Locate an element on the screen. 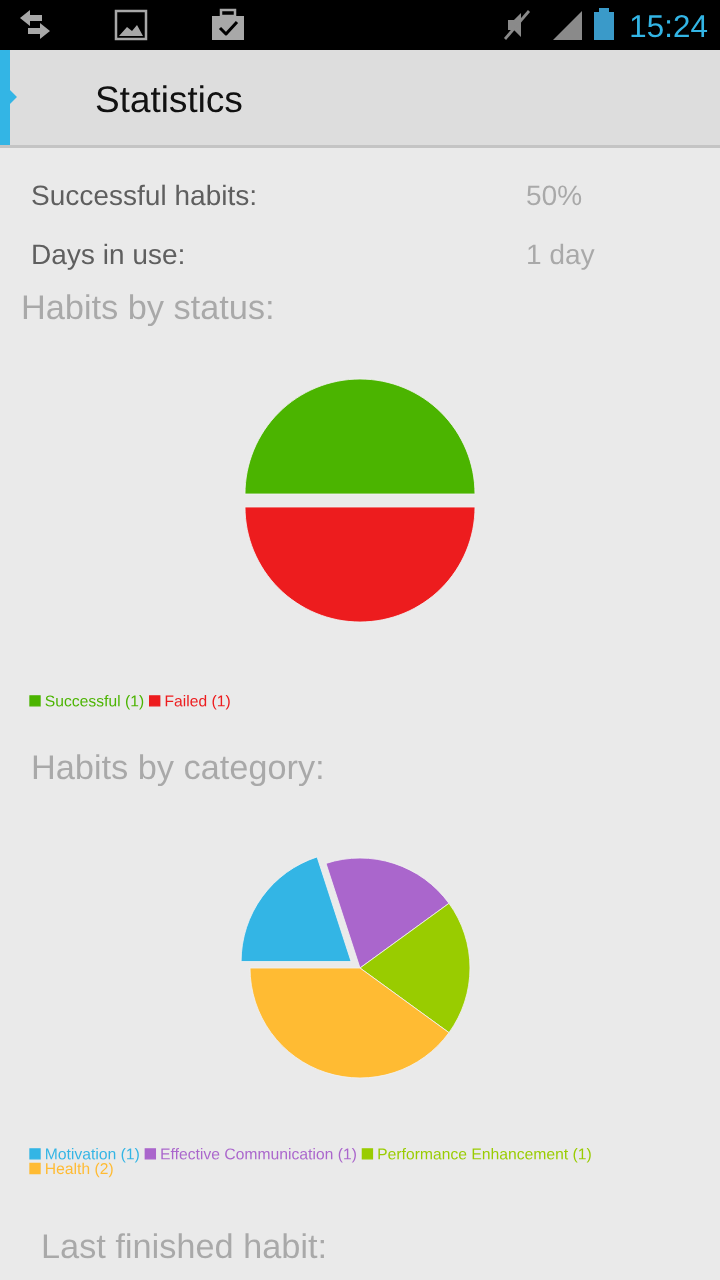 The image size is (720, 1280). legend-label: Effective Communication (1) is located at coordinates (258, 1155).